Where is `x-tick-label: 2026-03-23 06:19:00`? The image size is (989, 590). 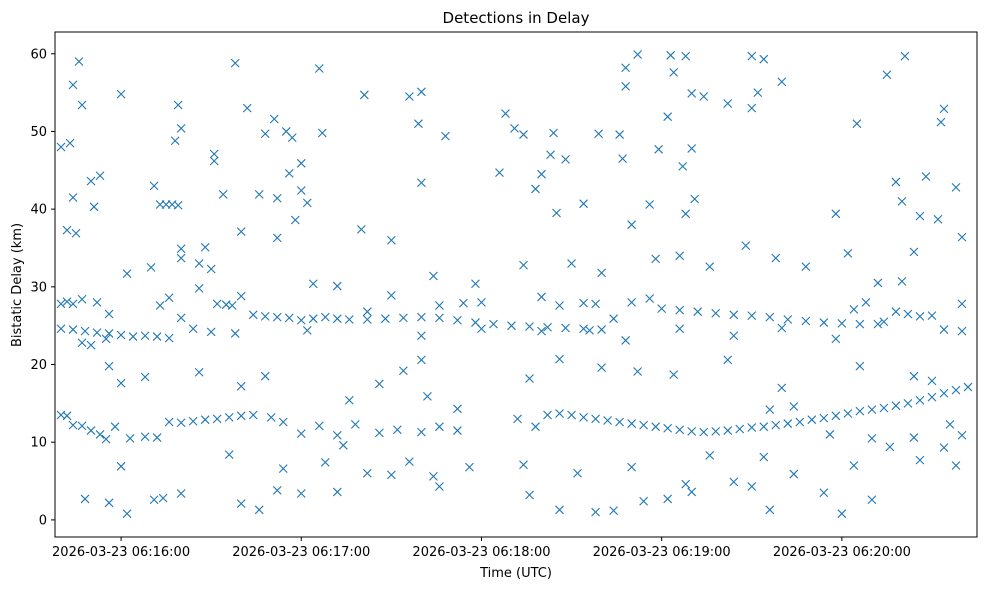 x-tick-label: 2026-03-23 06:19:00 is located at coordinates (662, 552).